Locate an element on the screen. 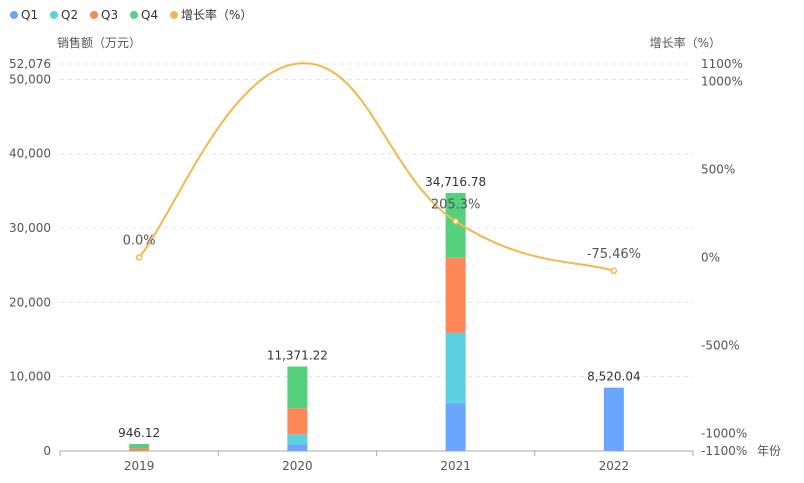  legend-marker-q1 is located at coordinates (14, 15).